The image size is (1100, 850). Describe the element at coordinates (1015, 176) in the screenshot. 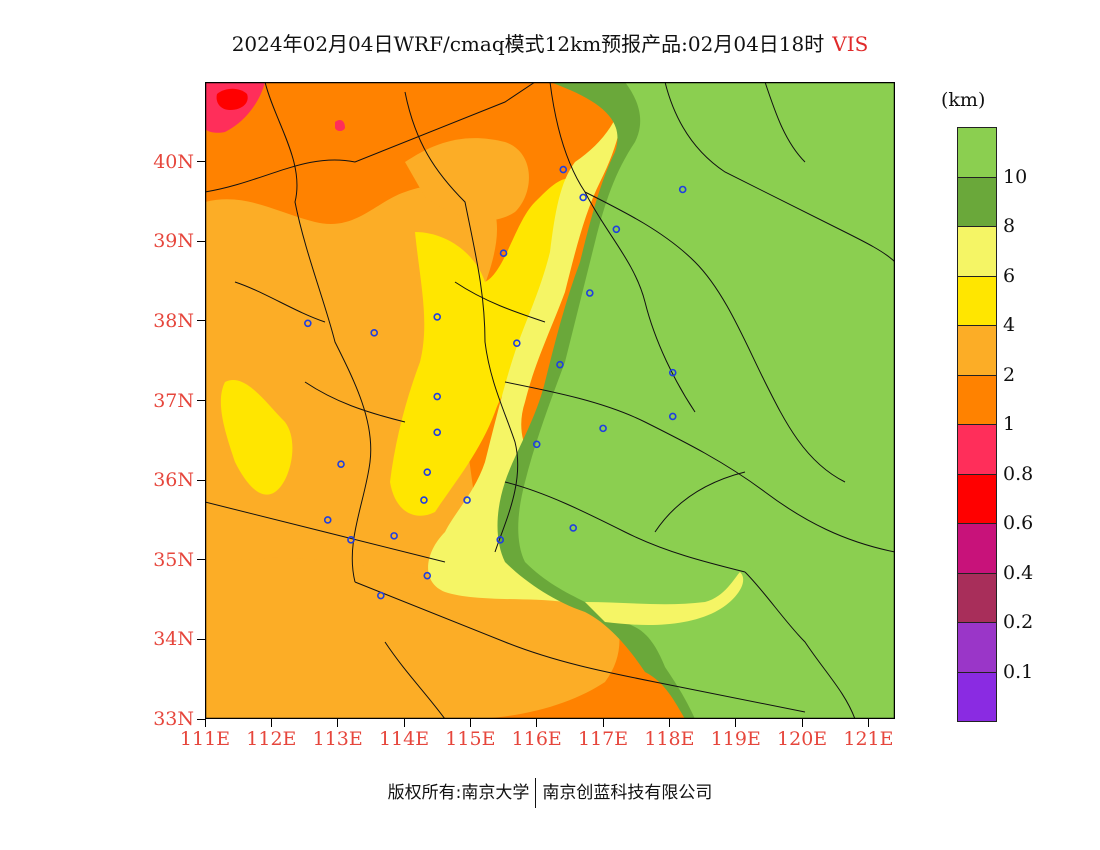

I see `colorbar-label: 10` at that location.